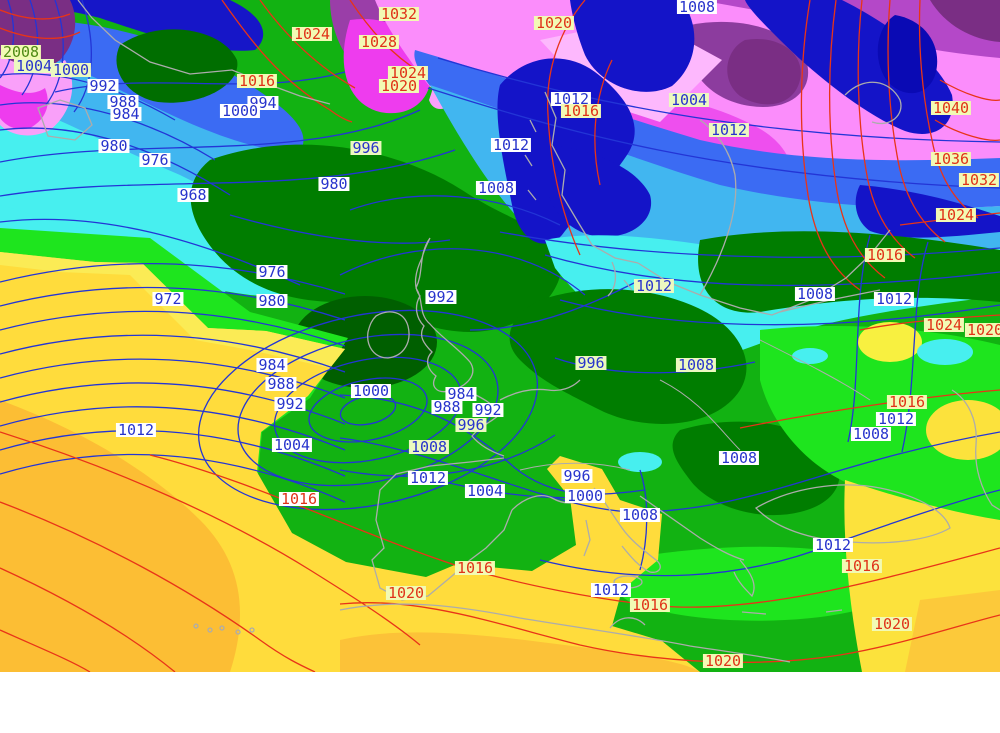 Image resolution: width=1000 pixels, height=733 pixels. I want to click on pressure-label-1036: 1036, so click(951, 159).